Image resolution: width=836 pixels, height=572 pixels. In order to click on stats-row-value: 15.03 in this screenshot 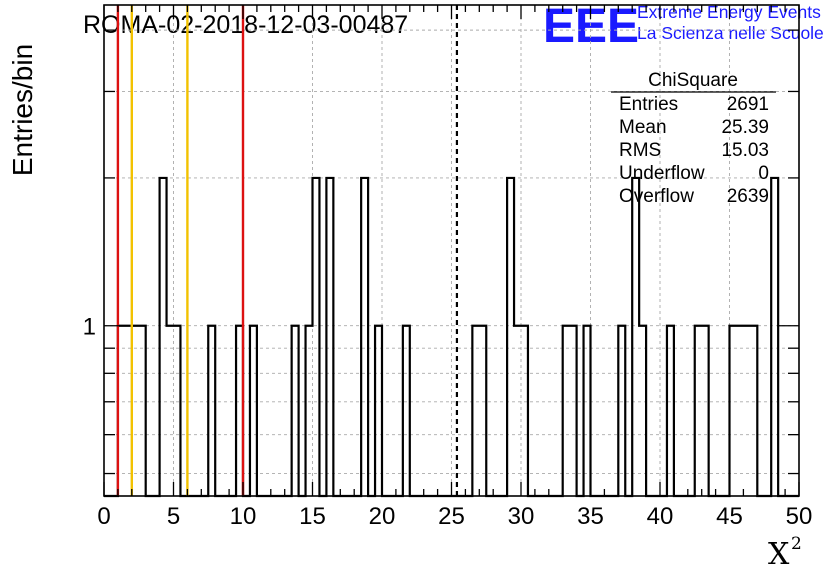, I will do `click(745, 150)`.